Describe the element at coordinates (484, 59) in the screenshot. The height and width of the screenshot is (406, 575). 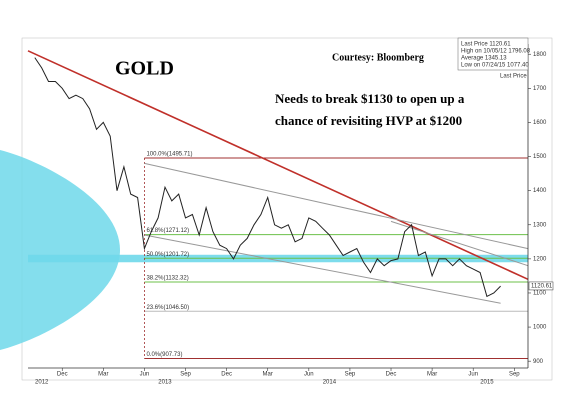
I see `legend-entry: Average 1345.13` at that location.